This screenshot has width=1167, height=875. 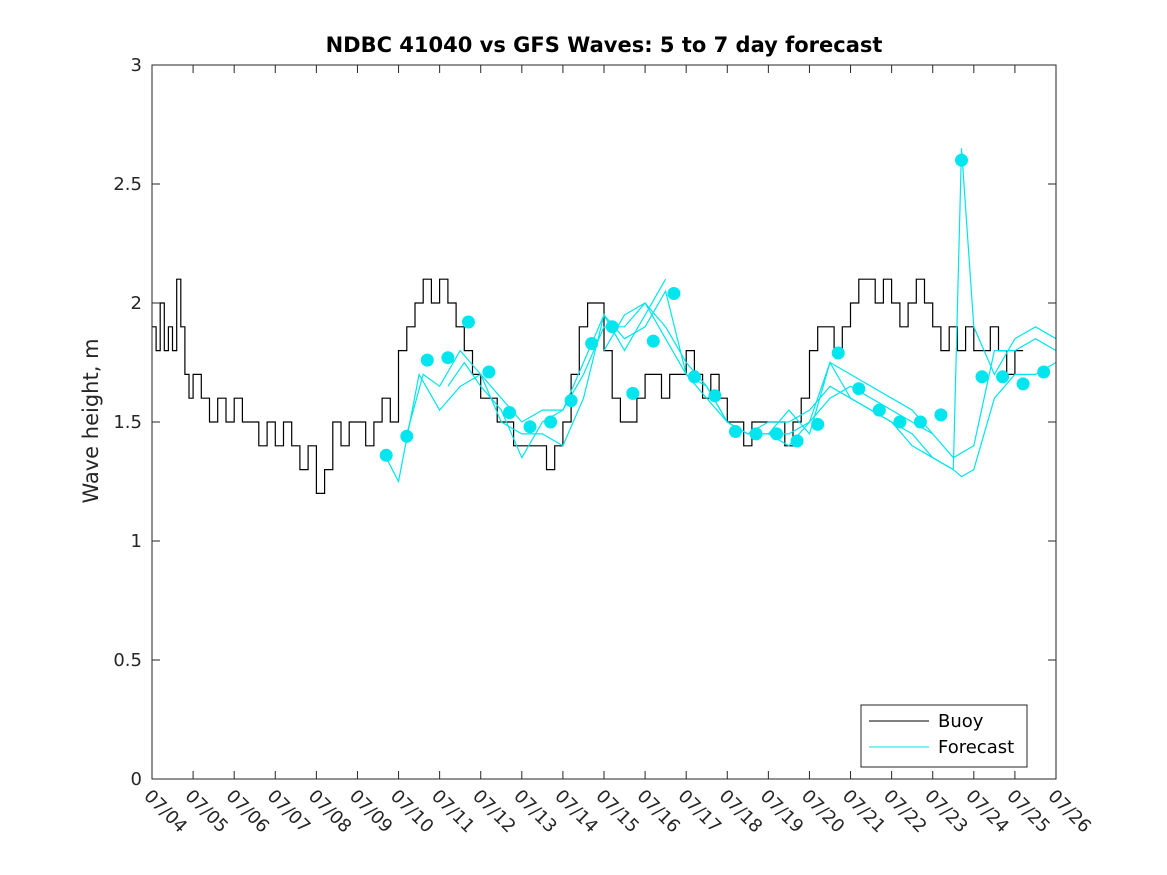 I want to click on y-tick-label: 0.5, so click(x=127, y=660).